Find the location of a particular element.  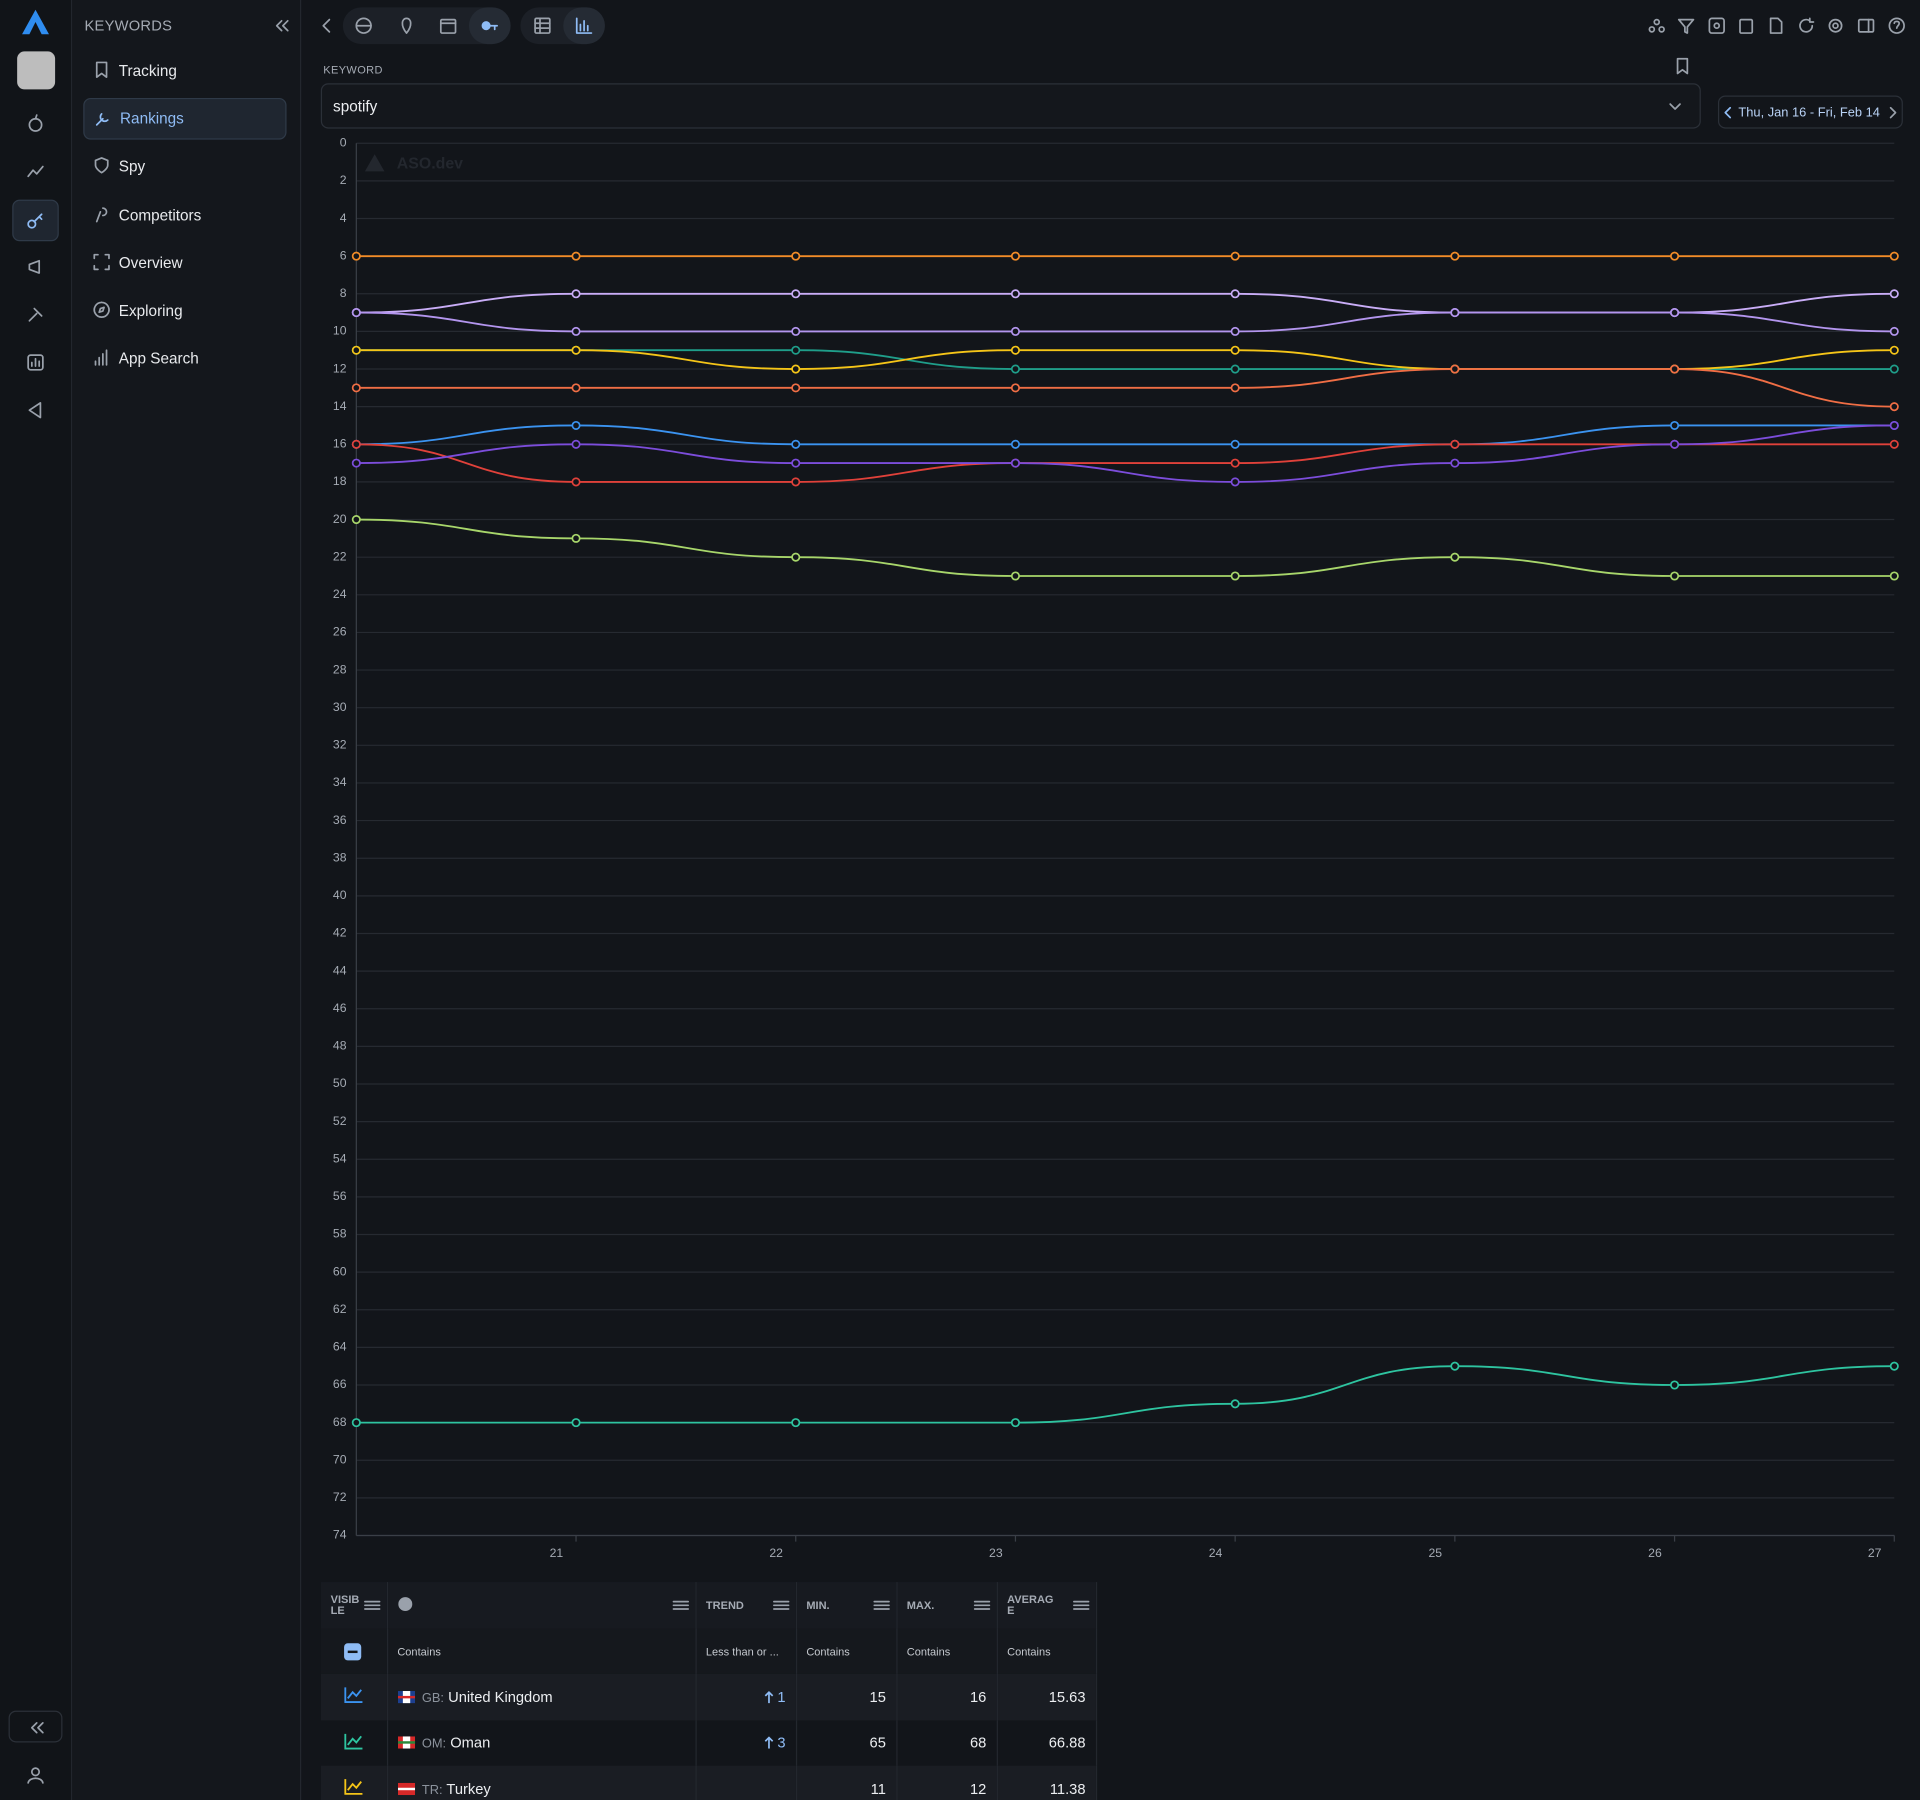

nav-item: Tracking is located at coordinates (184, 71).